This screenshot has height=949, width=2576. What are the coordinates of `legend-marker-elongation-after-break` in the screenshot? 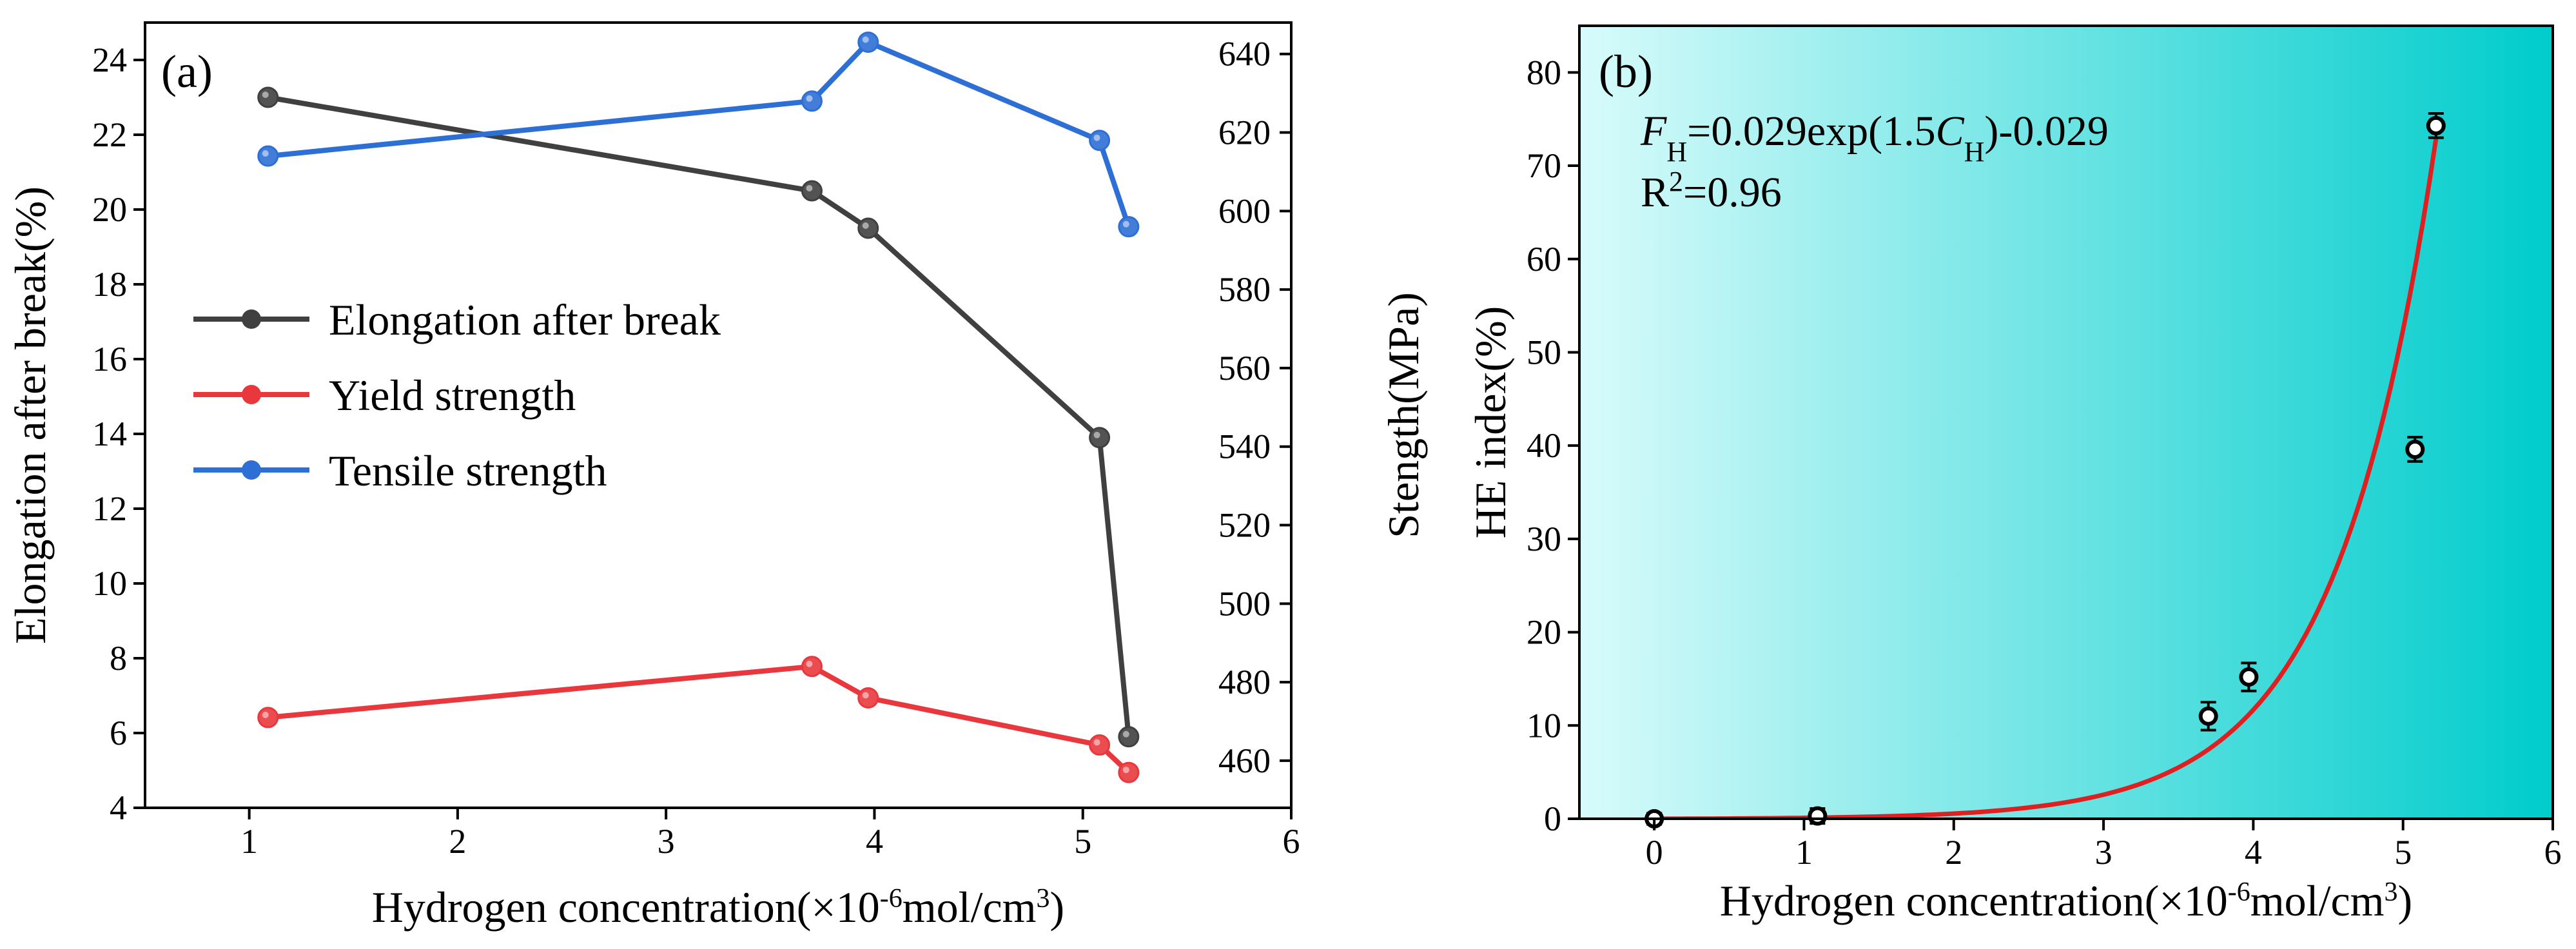 It's located at (252, 319).